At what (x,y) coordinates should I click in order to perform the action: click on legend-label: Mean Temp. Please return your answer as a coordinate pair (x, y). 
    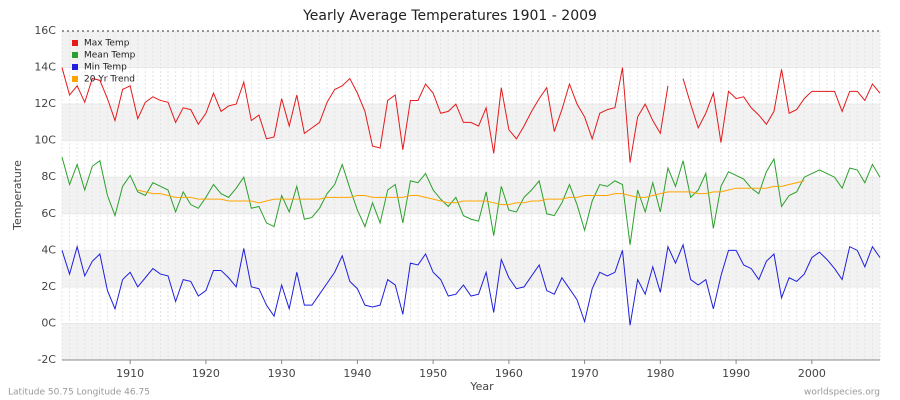
    Looking at the image, I should click on (110, 56).